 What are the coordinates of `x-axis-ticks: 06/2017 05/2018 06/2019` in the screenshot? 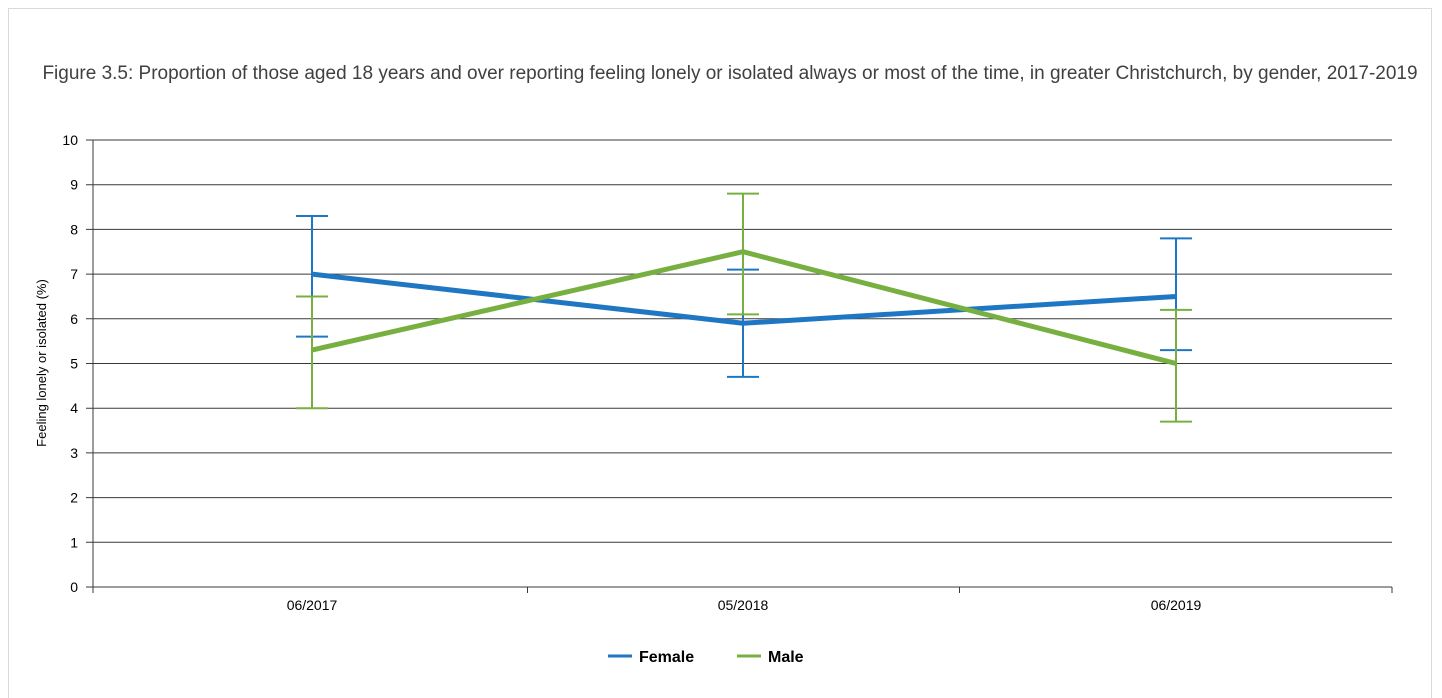 It's located at (742, 600).